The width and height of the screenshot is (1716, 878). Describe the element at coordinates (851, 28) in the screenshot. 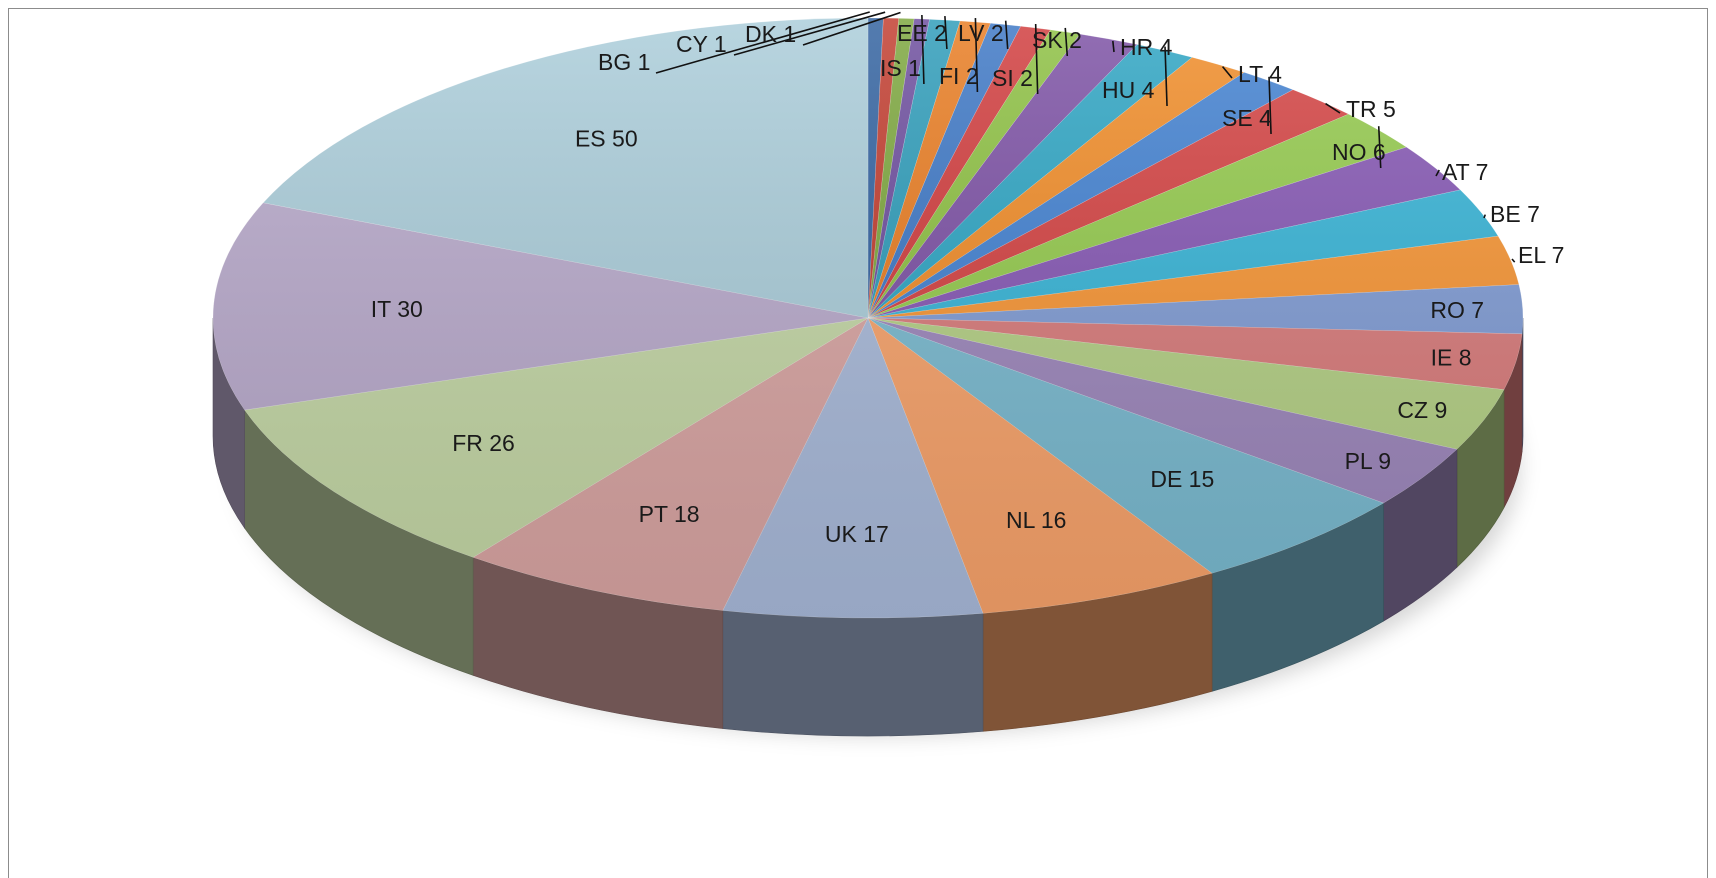

I see `leader-line-dk` at that location.